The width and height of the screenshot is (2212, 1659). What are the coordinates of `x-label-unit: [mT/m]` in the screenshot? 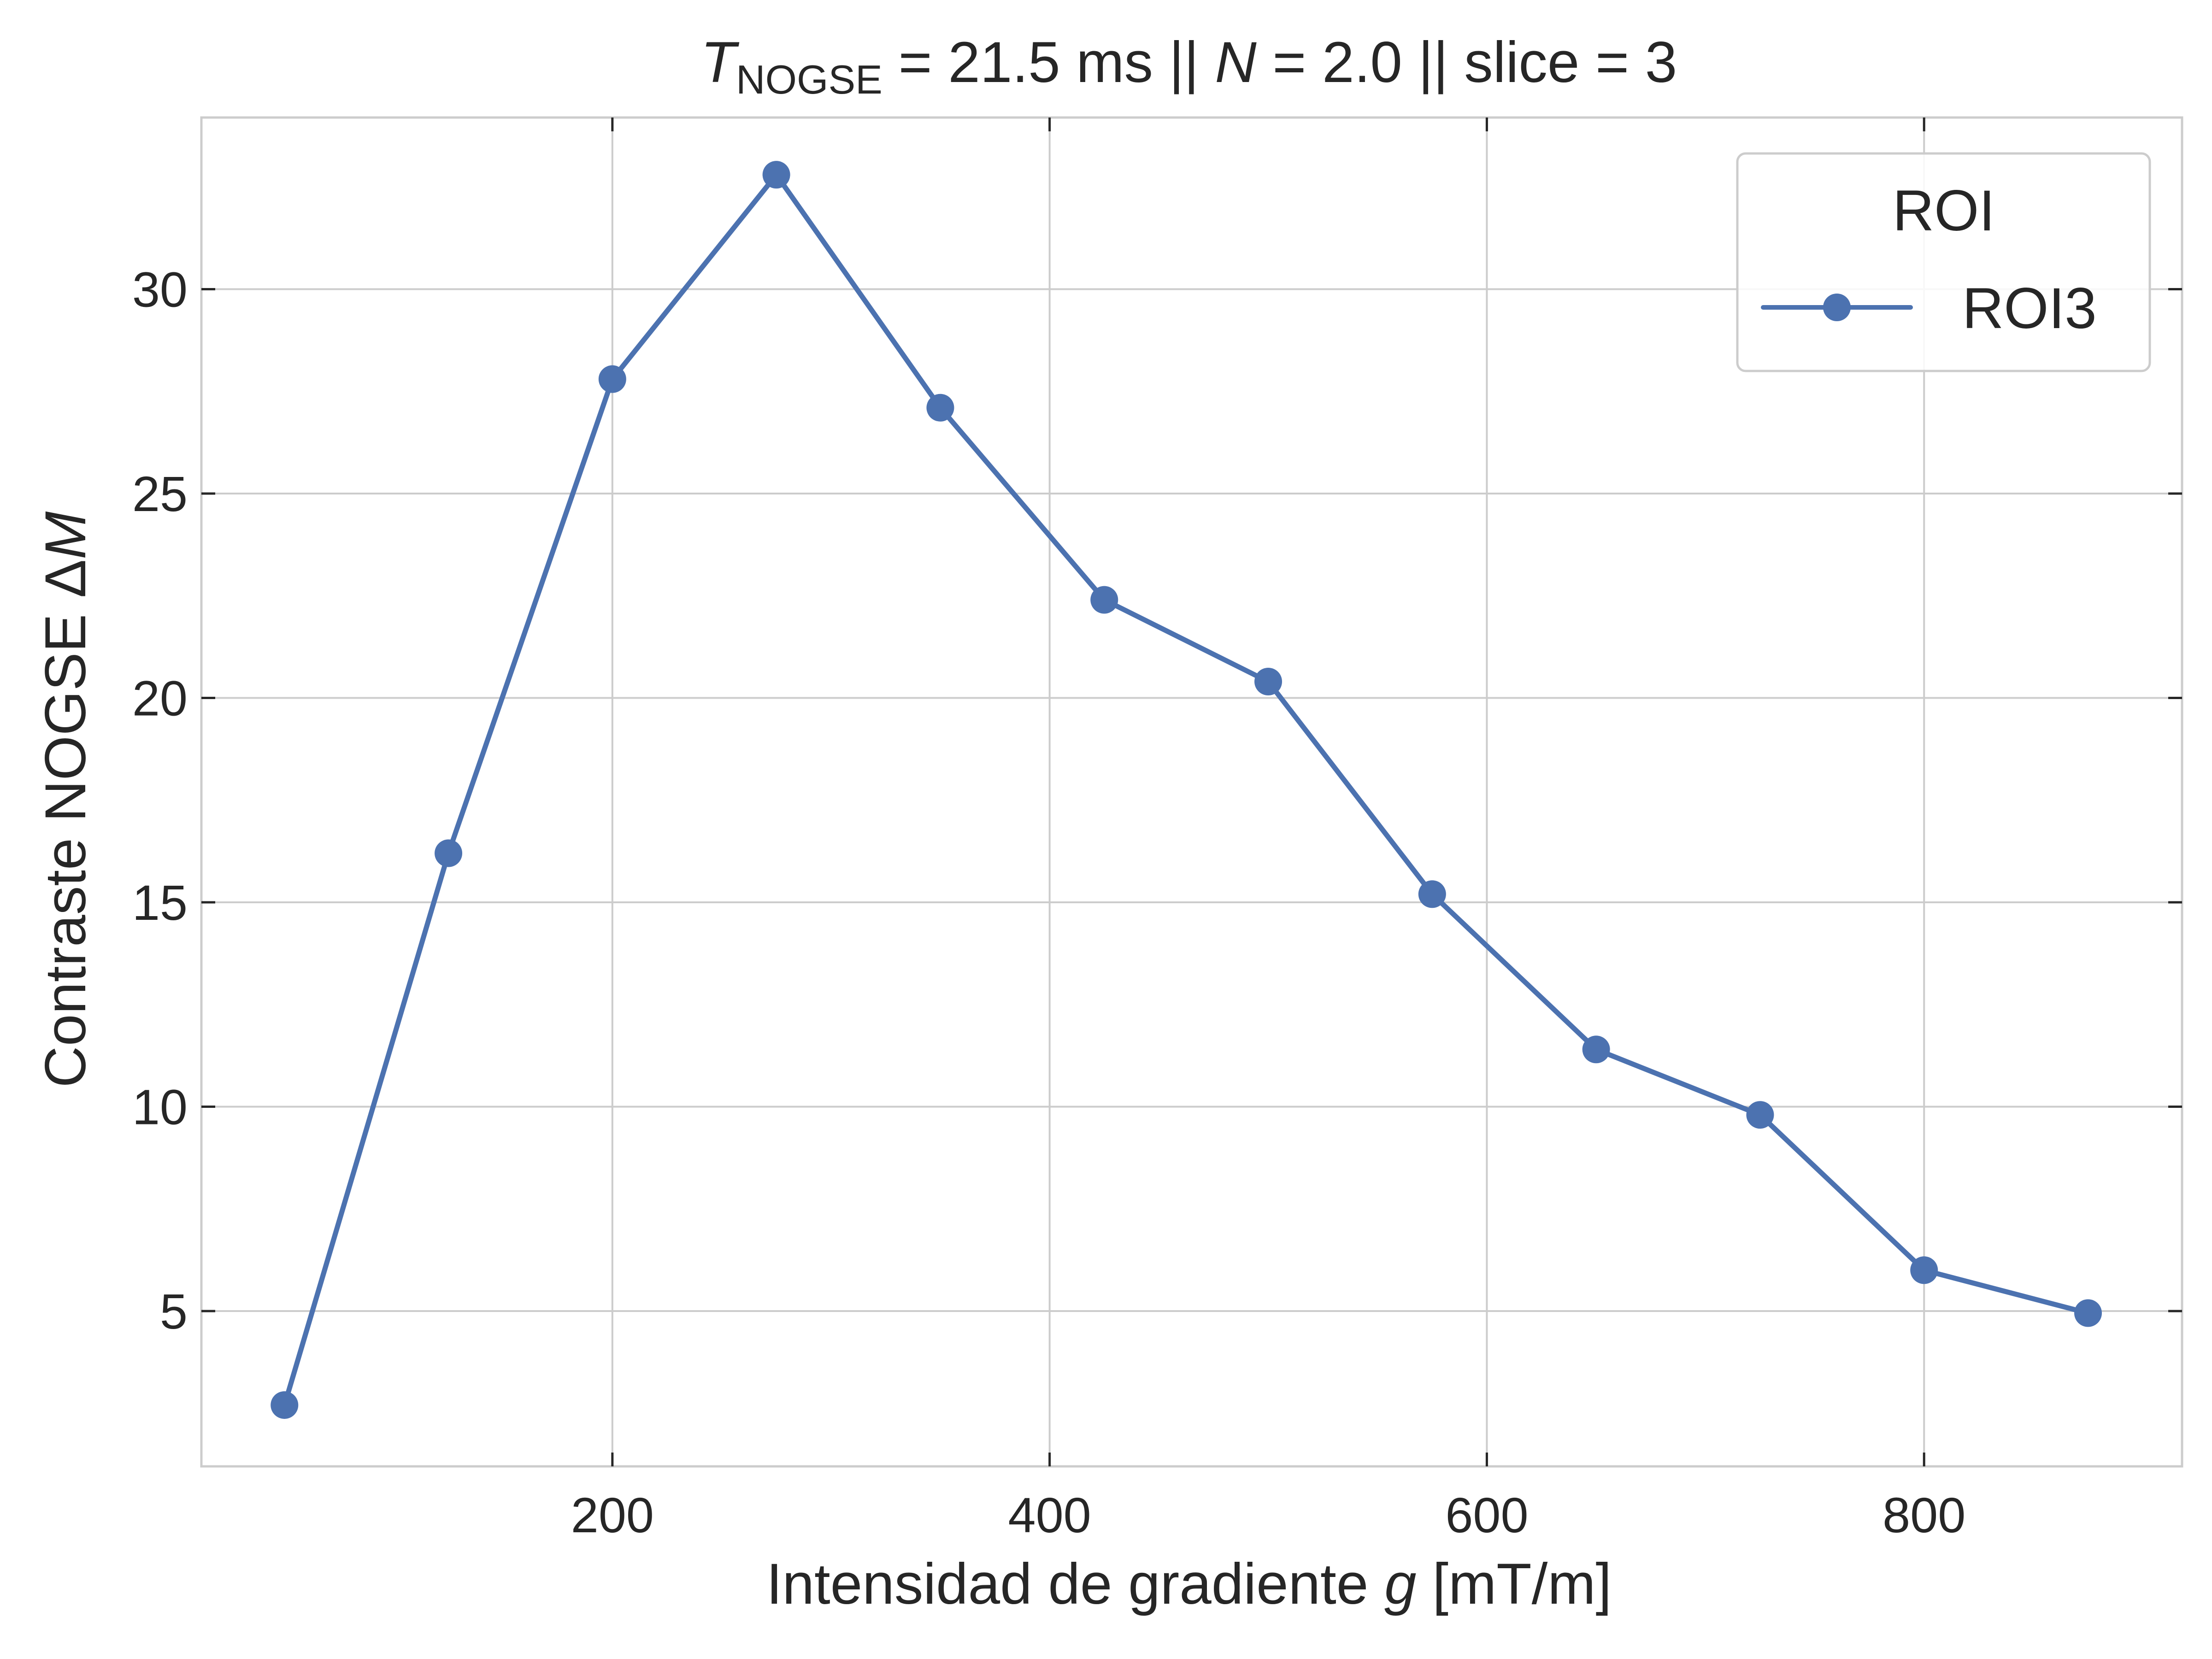 It's located at (1514, 1584).